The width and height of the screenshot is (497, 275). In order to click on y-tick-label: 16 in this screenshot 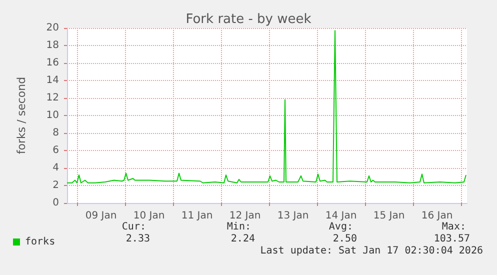, I will do `click(52, 63)`.